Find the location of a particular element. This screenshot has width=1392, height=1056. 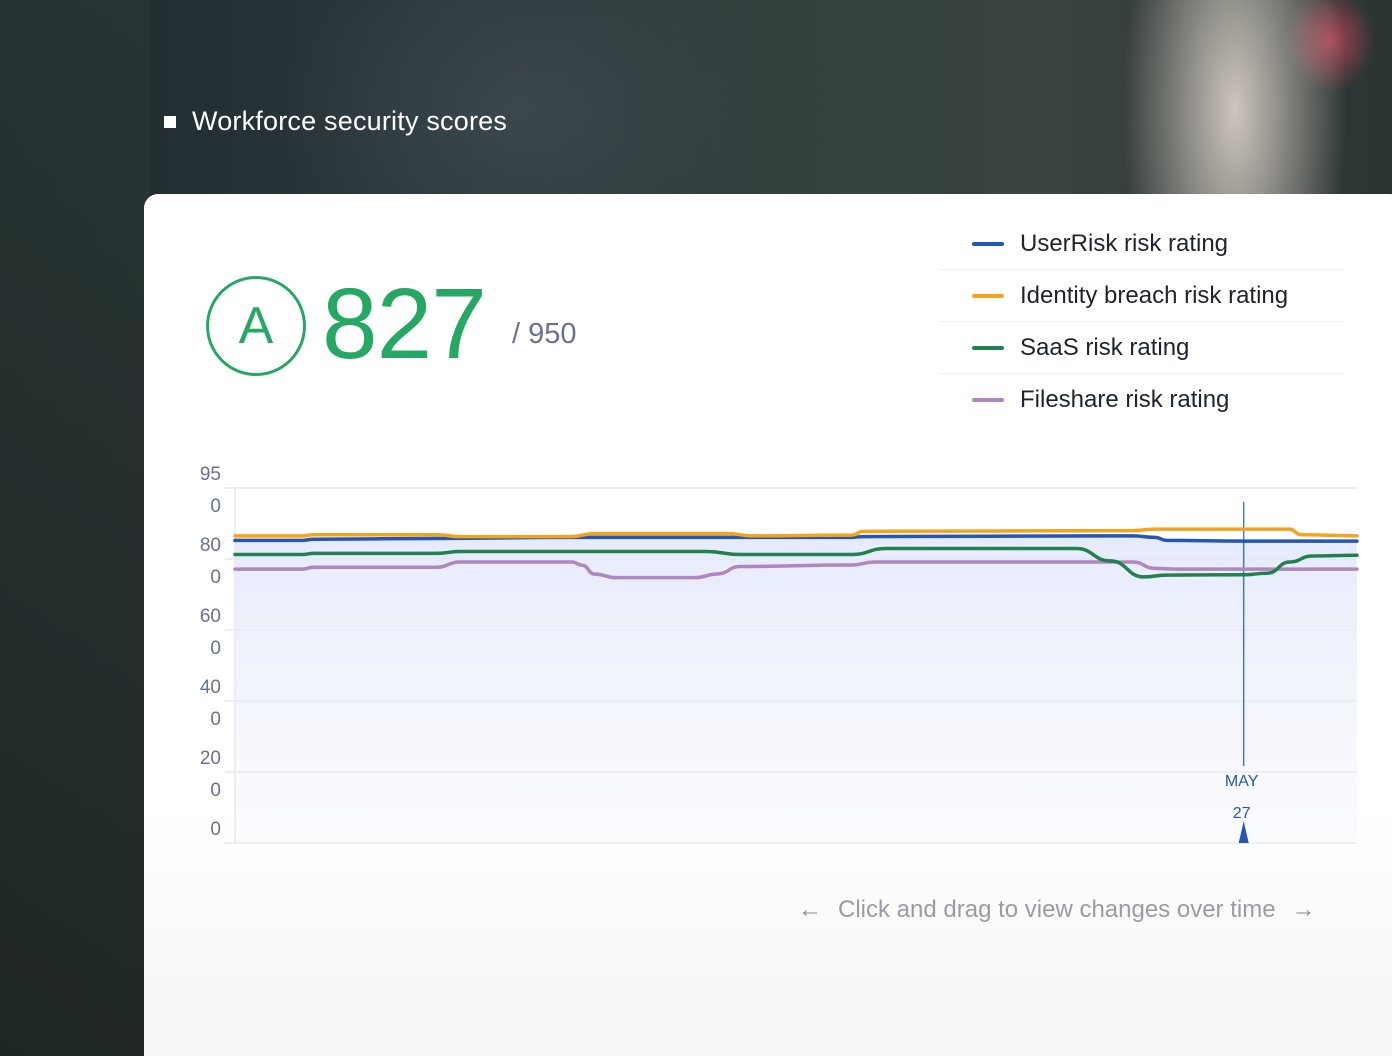

score-value: 827 is located at coordinates (404, 324).